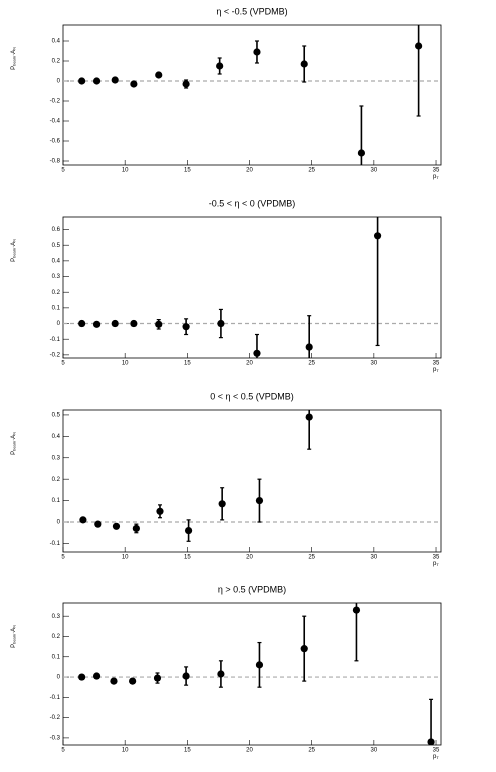  What do you see at coordinates (251, 11) in the screenshot?
I see `chart-title: η < -0.5 (VPDMB)` at bounding box center [251, 11].